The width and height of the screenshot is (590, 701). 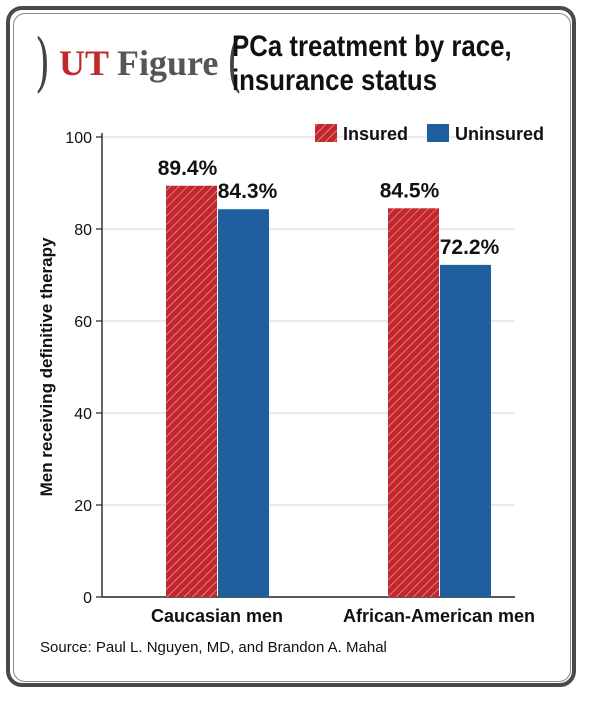 What do you see at coordinates (248, 191) in the screenshot?
I see `data-label: 84.3%` at bounding box center [248, 191].